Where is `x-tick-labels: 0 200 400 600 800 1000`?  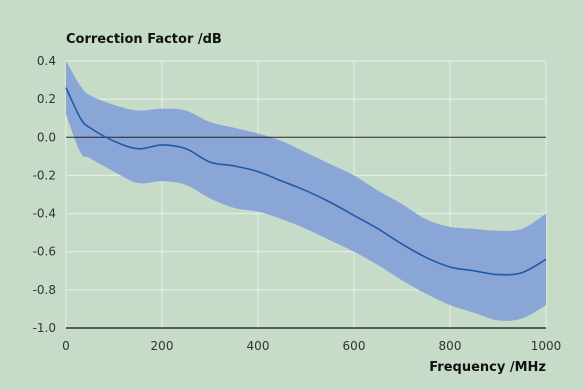 x-tick-labels: 0 200 400 600 800 1000 is located at coordinates (311, 346).